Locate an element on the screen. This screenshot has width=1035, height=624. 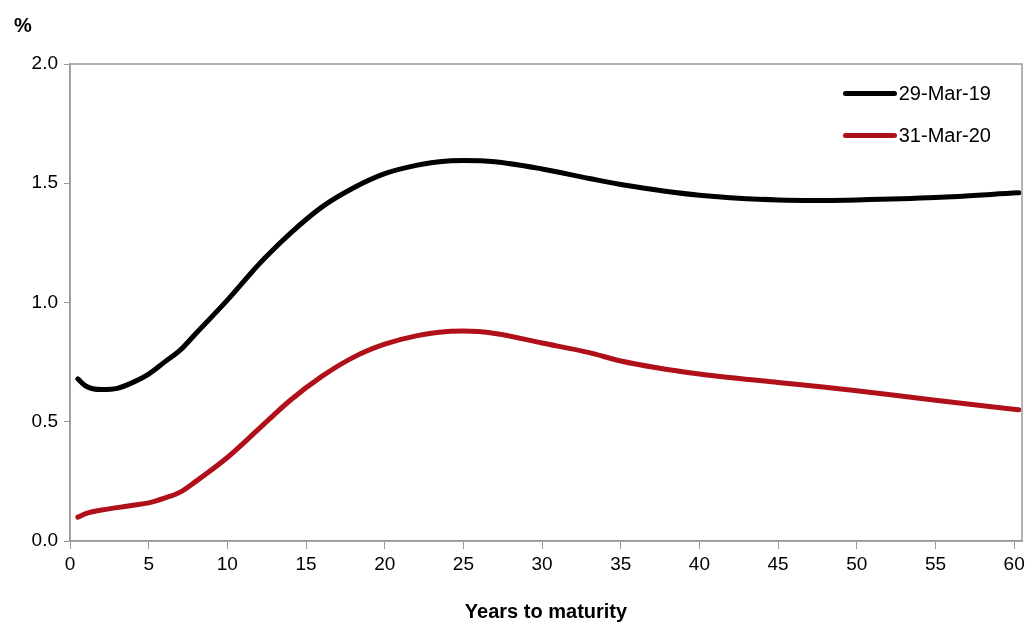
legend-label: 29-Mar-19 is located at coordinates (944, 93).